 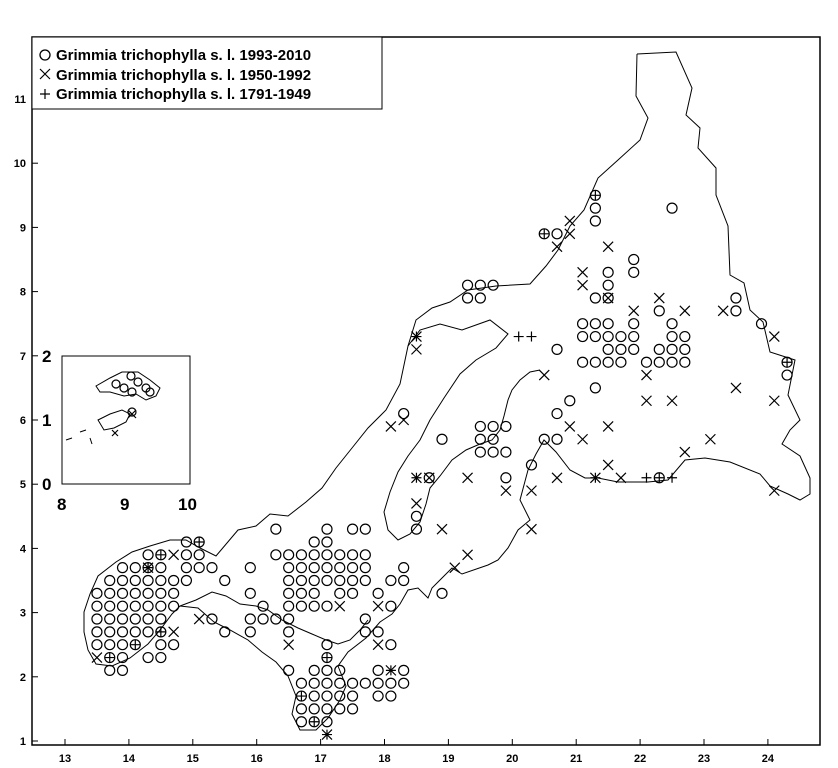 I want to click on legend-label-1791-1949: Grimmia trichophylla s. l. 1791-1949, so click(x=183, y=94).